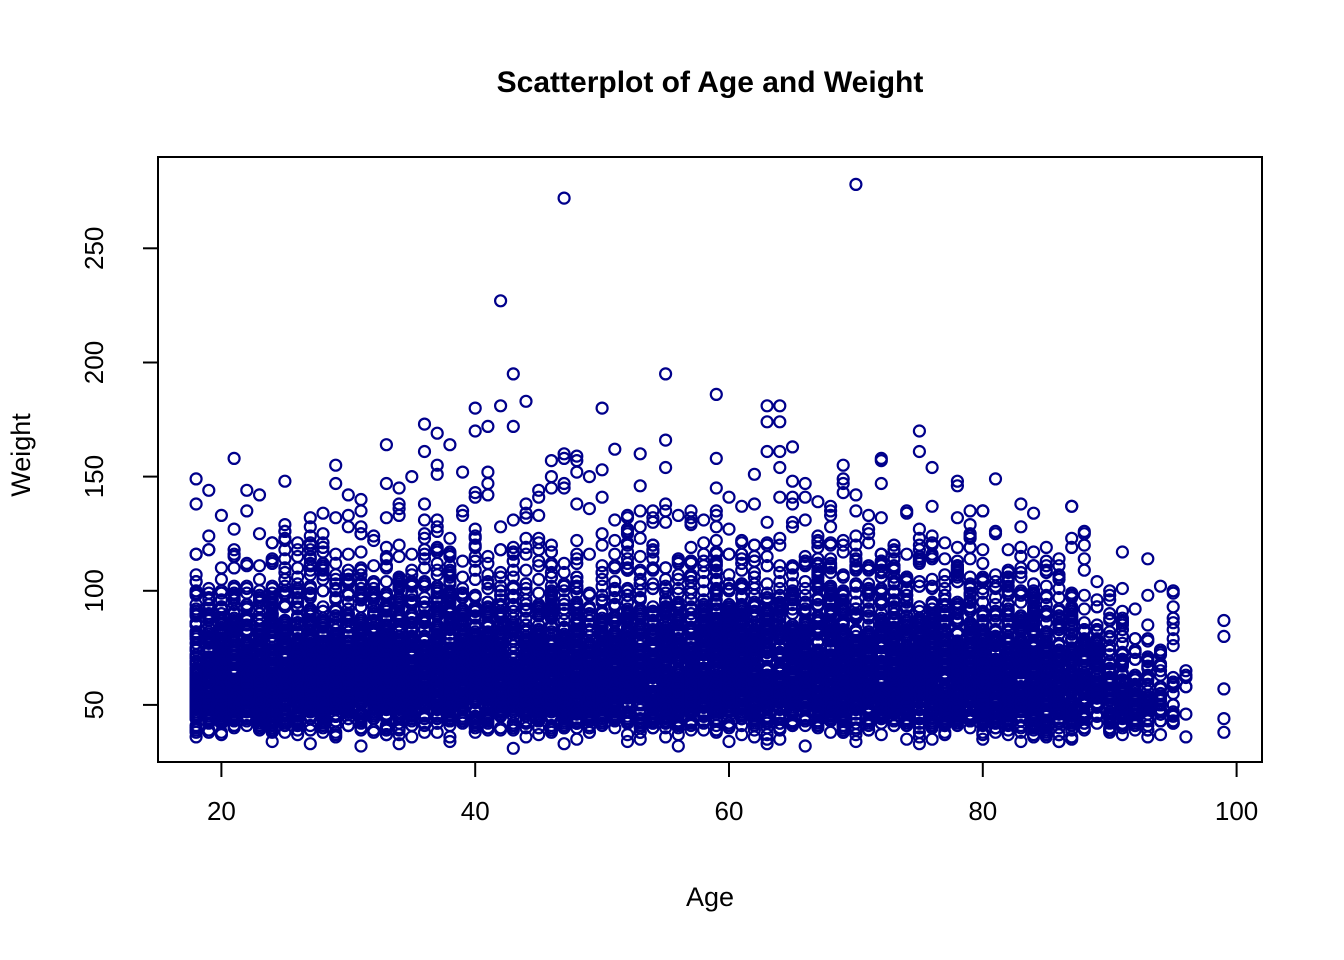 The width and height of the screenshot is (1344, 960). Describe the element at coordinates (21, 455) in the screenshot. I see `y-axis-label: Weight` at that location.